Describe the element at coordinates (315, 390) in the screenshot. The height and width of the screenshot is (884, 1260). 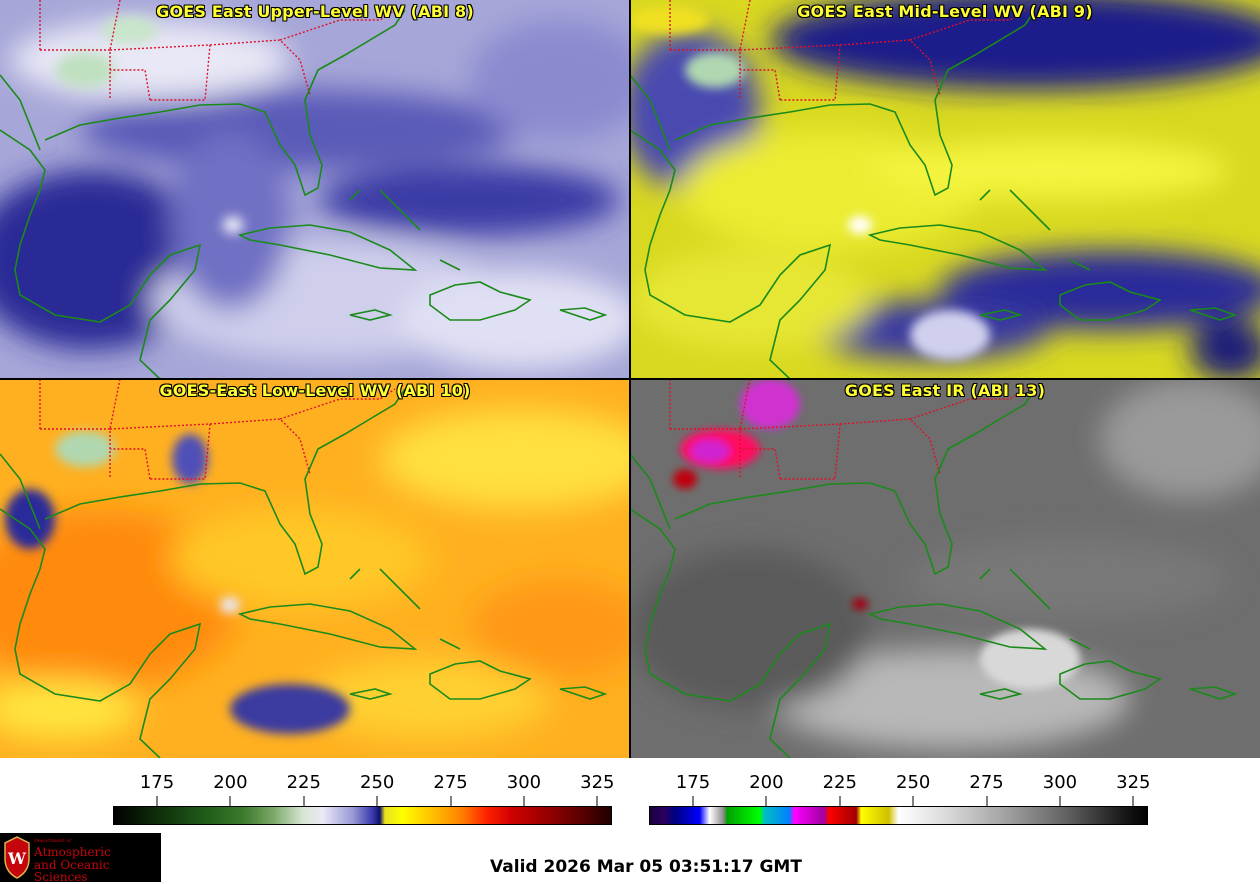
I see `panel-title-low: GOES-East Low-Level WV (ABI 10)` at that location.